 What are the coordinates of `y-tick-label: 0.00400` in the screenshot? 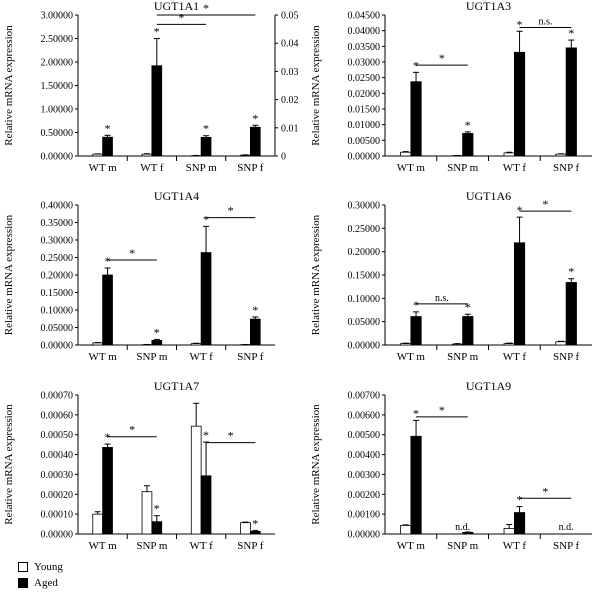 It's located at (364, 455).